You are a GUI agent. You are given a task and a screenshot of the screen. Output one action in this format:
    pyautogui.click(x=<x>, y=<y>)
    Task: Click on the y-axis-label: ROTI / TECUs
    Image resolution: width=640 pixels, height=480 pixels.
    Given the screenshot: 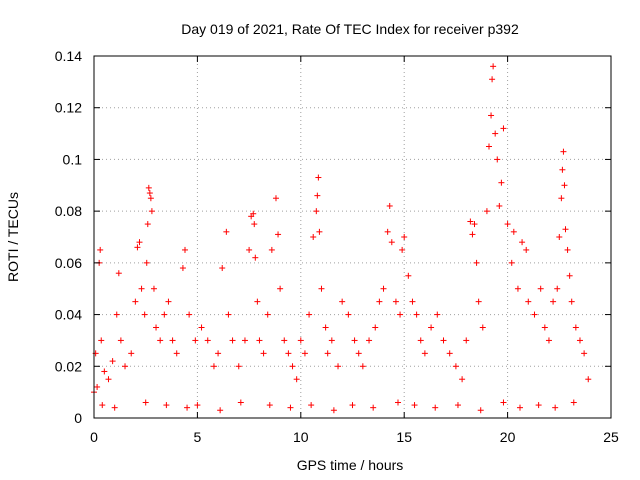 What is the action you would take?
    pyautogui.click(x=13, y=237)
    